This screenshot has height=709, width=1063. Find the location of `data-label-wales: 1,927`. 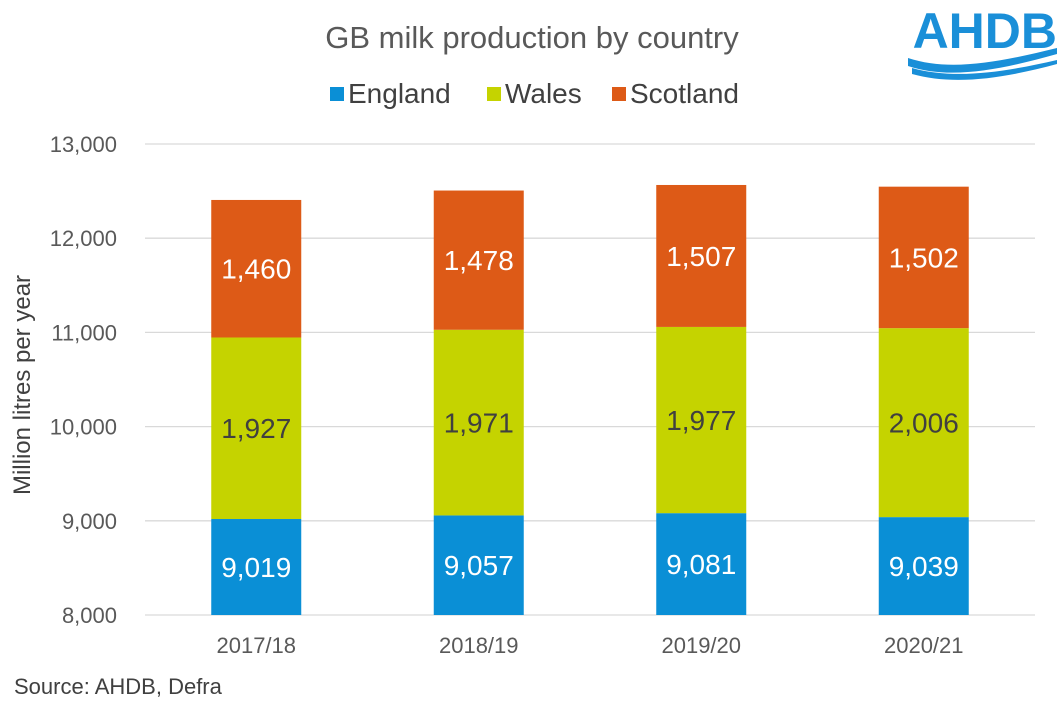

data-label-wales: 1,927 is located at coordinates (256, 428).